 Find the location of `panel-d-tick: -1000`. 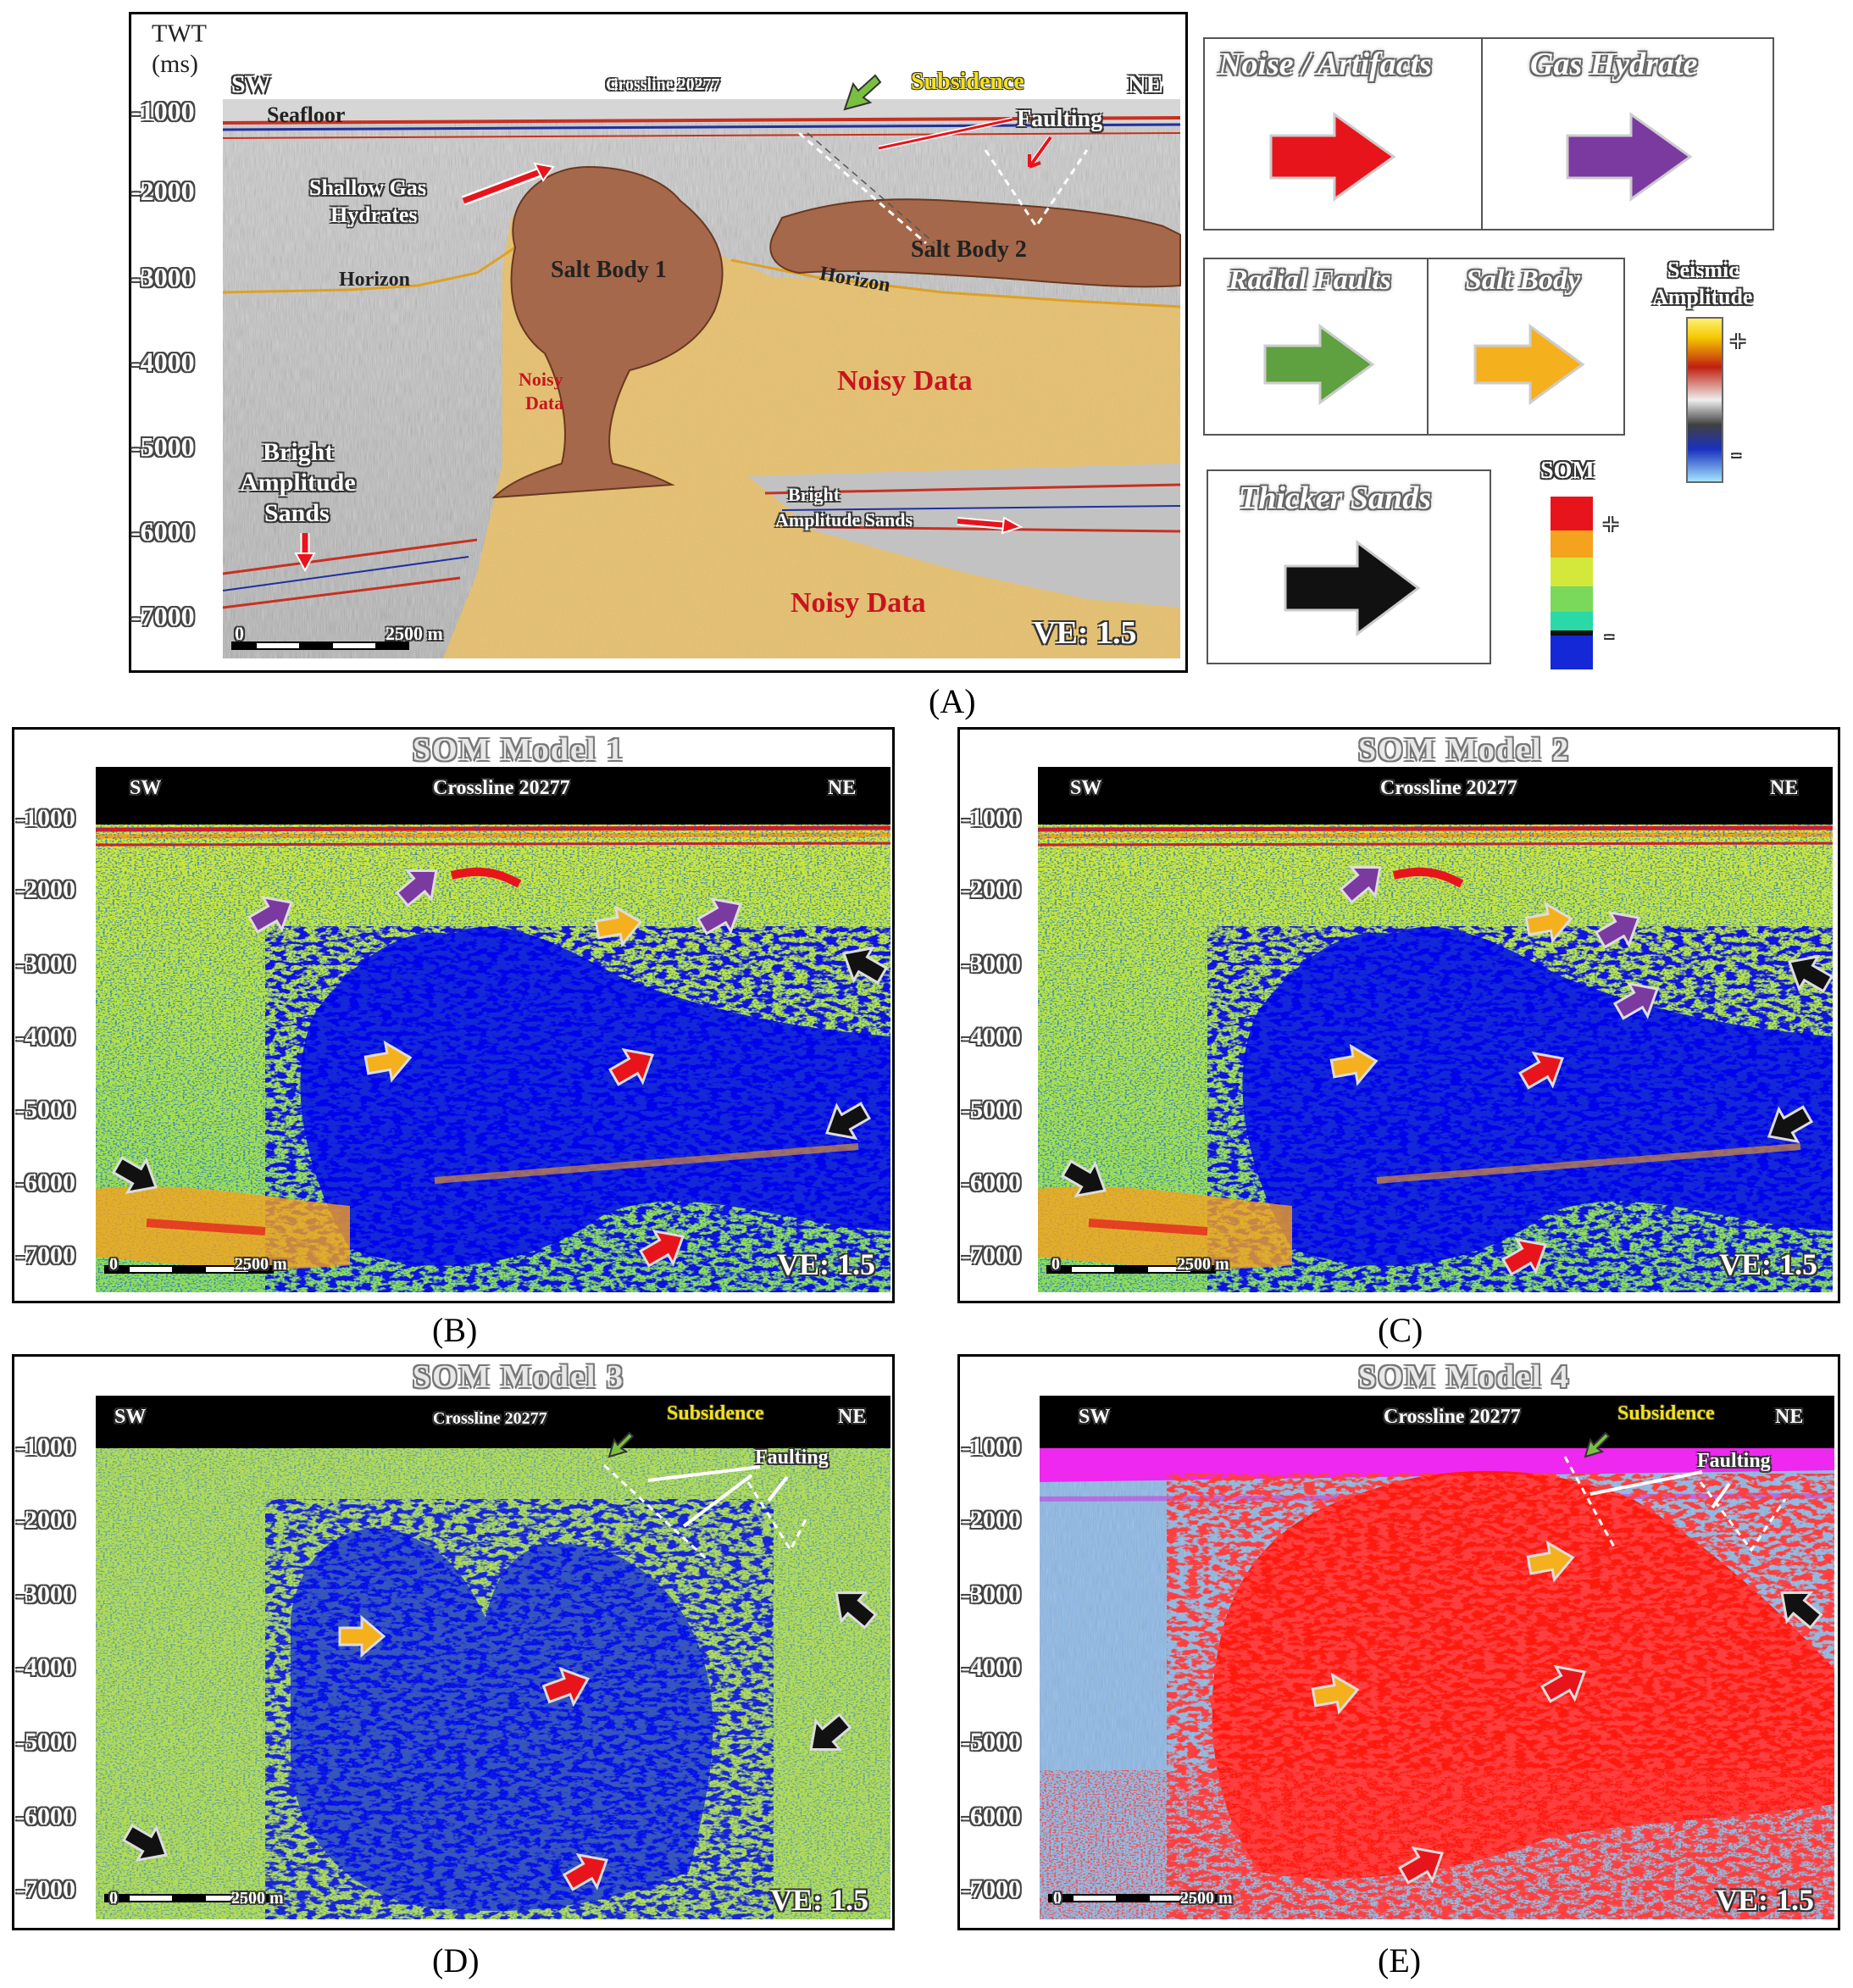

panel-d-tick: -1000 is located at coordinates (45, 1447).